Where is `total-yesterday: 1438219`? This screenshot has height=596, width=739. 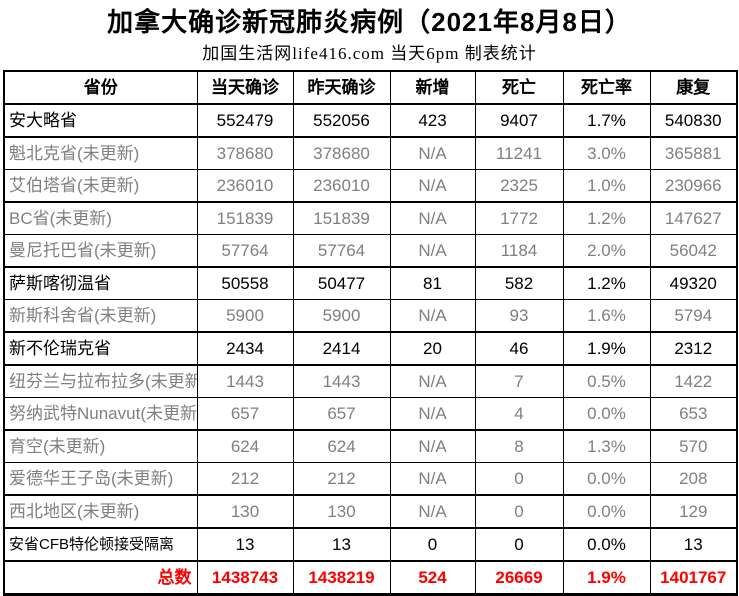
total-yesterday: 1438219 is located at coordinates (341, 577).